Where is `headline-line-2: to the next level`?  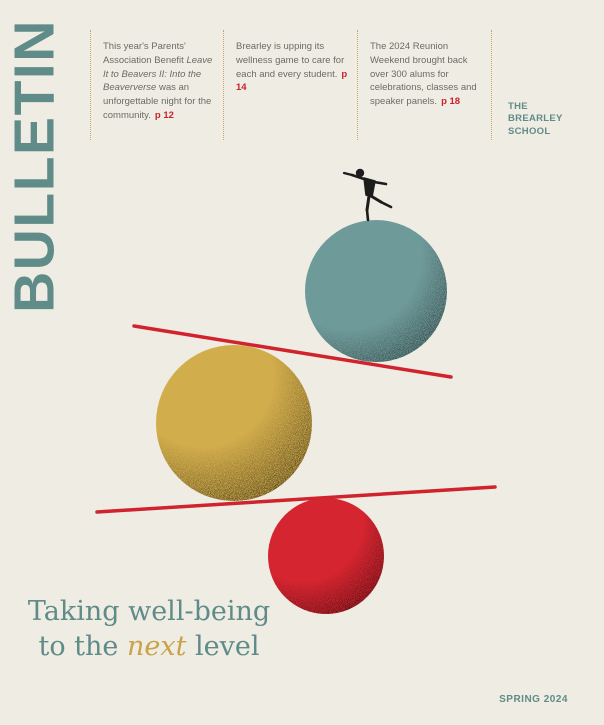 headline-line-2: to the next level is located at coordinates (149, 646).